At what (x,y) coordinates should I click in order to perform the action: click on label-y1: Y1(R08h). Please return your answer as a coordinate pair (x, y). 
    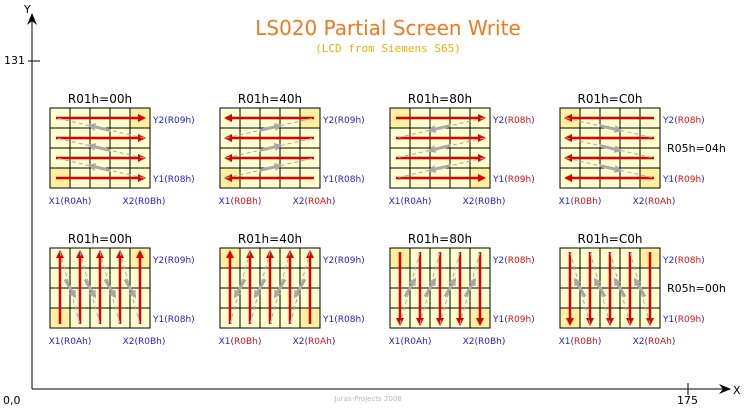
    Looking at the image, I should click on (173, 320).